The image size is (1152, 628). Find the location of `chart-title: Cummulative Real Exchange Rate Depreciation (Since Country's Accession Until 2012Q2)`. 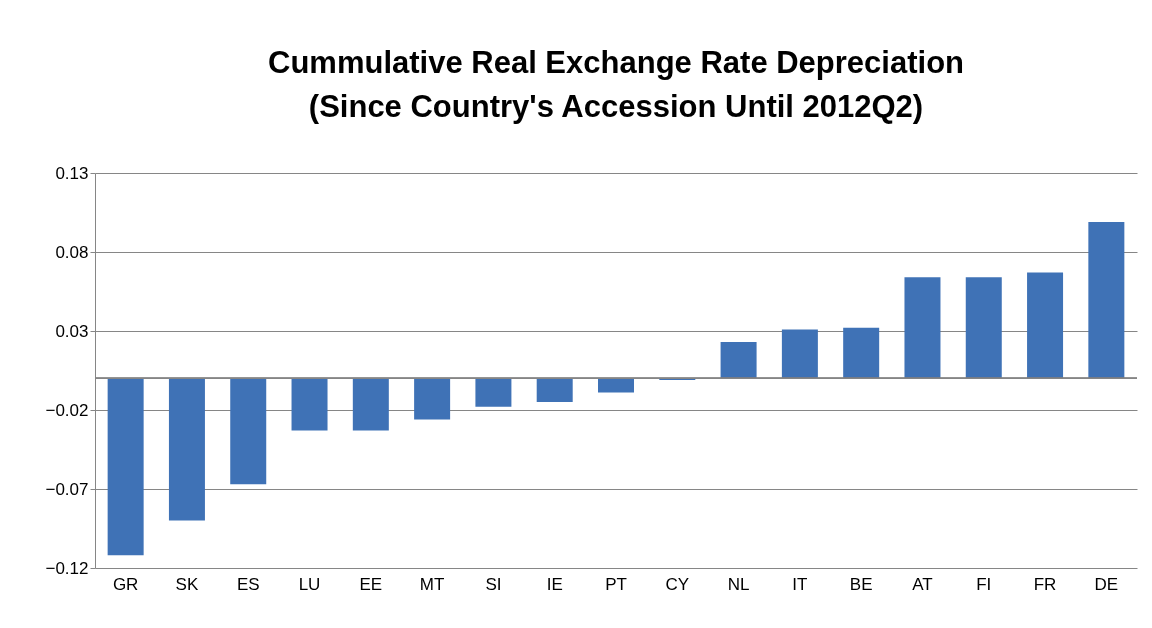

chart-title: Cummulative Real Exchange Rate Depreciation (Since Country's Accession Until 2012Q2) is located at coordinates (616, 84).